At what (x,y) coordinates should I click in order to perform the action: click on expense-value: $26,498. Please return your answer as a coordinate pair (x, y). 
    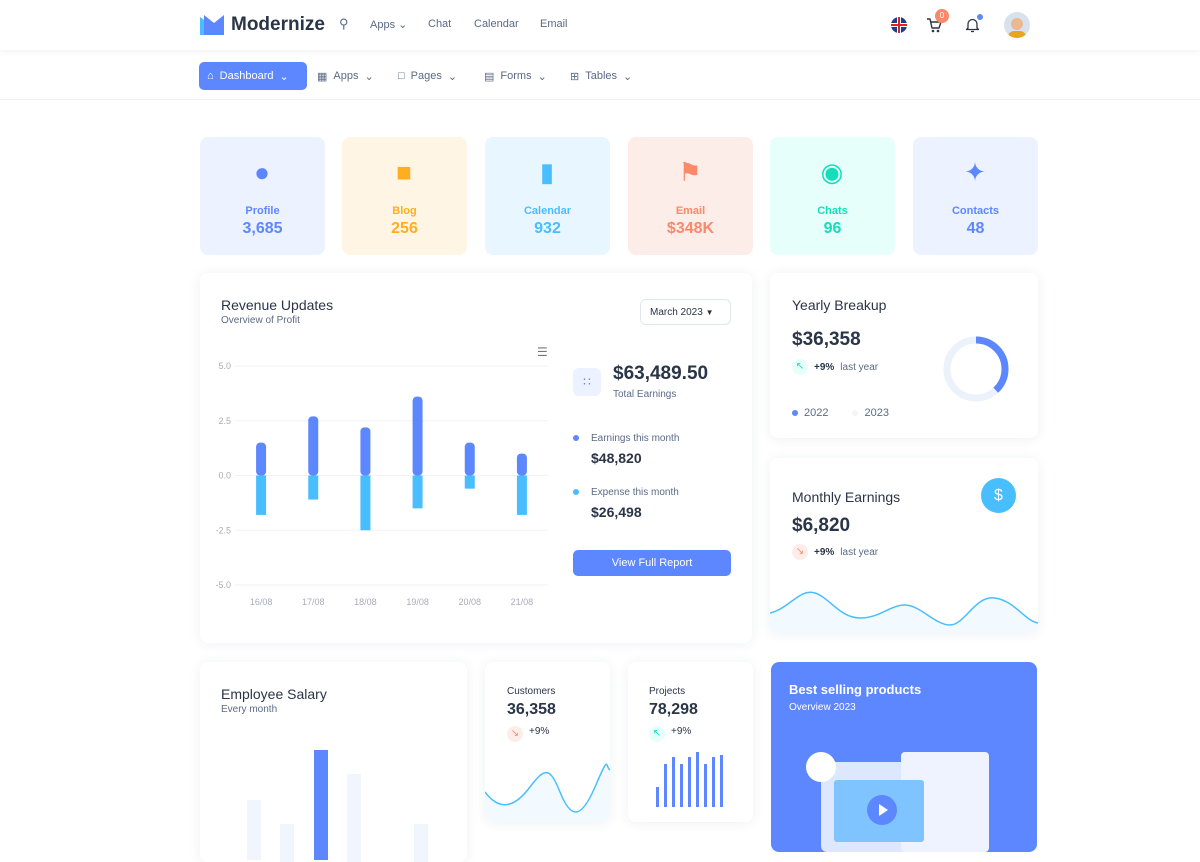
    Looking at the image, I should click on (616, 512).